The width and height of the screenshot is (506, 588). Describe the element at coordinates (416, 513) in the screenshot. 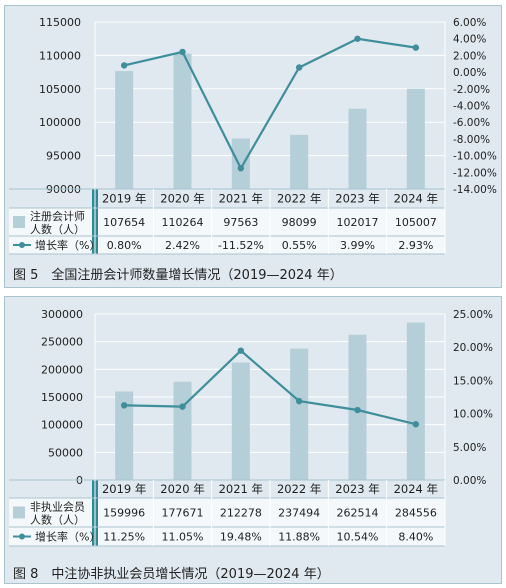

I see `fig2-count-cell: 284556` at that location.